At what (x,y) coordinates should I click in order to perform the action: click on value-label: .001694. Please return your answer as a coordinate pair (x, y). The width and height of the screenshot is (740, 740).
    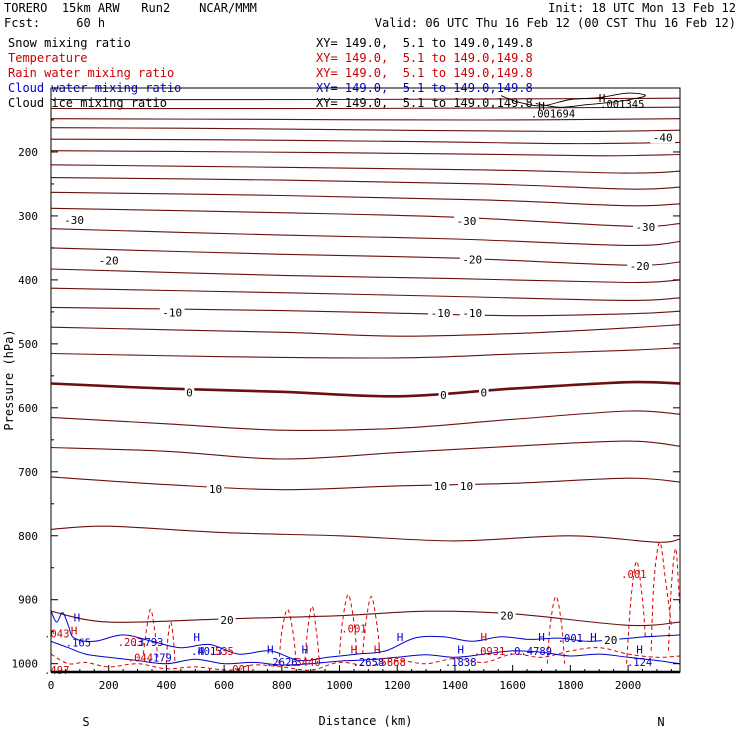
    Looking at the image, I should click on (553, 115).